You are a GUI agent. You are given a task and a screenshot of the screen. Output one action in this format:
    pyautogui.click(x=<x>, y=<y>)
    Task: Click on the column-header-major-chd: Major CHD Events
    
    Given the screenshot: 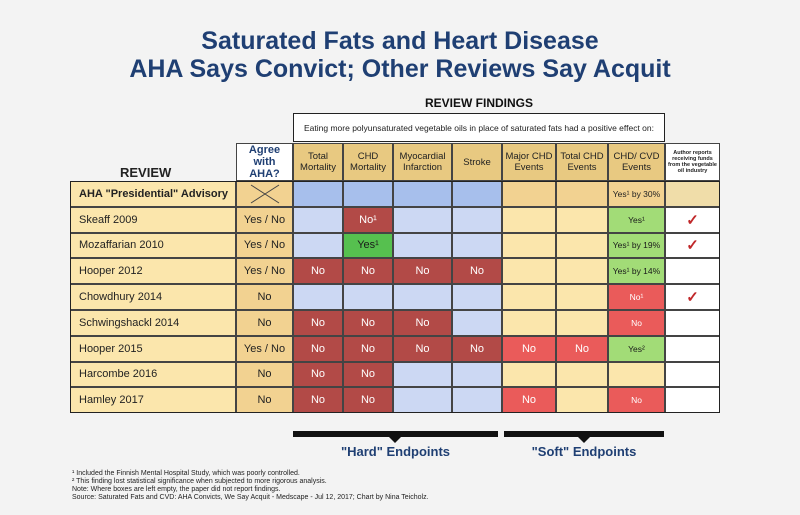 What is the action you would take?
    pyautogui.click(x=529, y=162)
    